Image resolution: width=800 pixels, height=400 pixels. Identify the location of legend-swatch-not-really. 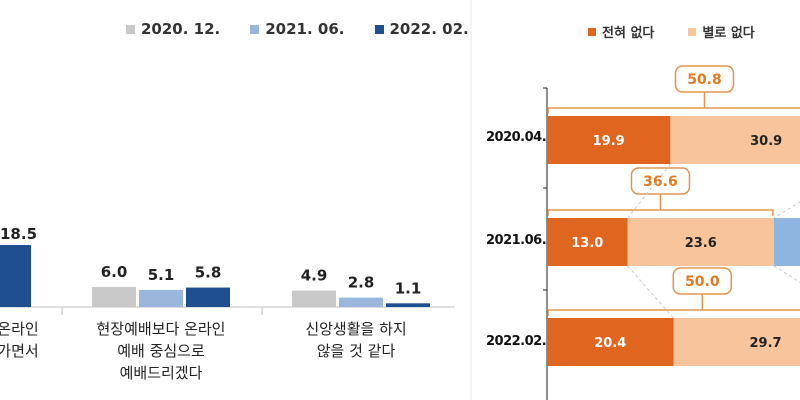
(692, 31).